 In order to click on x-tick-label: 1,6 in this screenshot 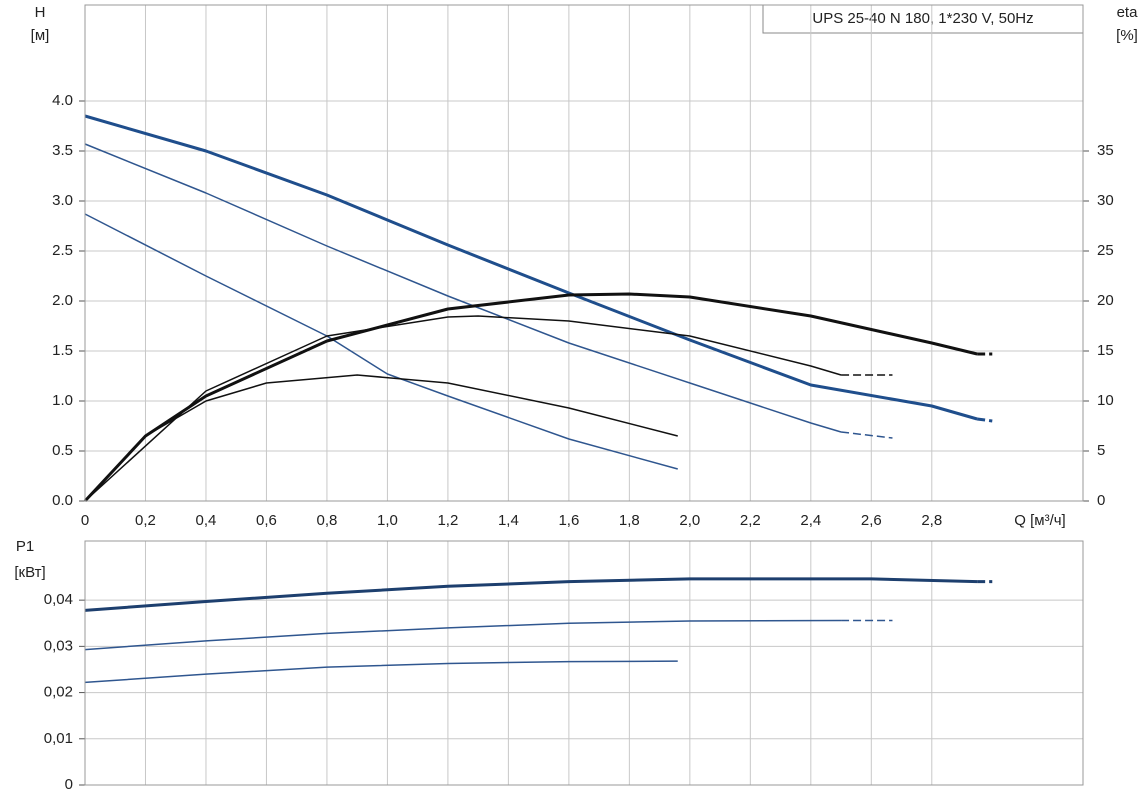, I will do `click(568, 520)`.